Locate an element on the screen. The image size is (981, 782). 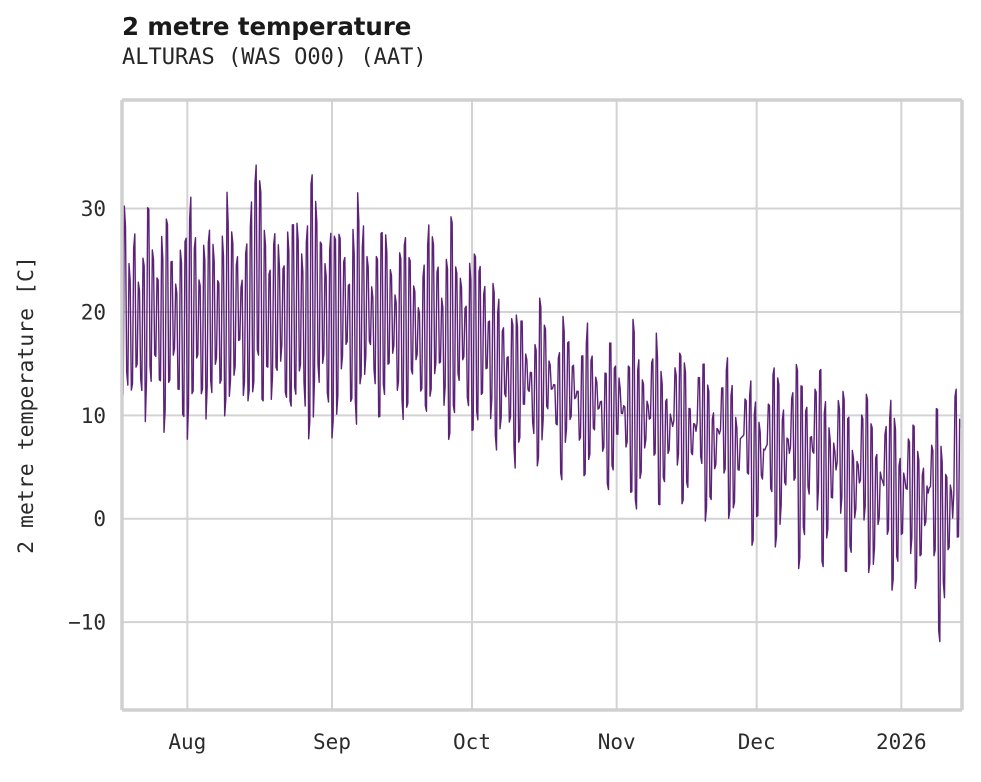
y-tick-label: 10 is located at coordinates (93, 416).